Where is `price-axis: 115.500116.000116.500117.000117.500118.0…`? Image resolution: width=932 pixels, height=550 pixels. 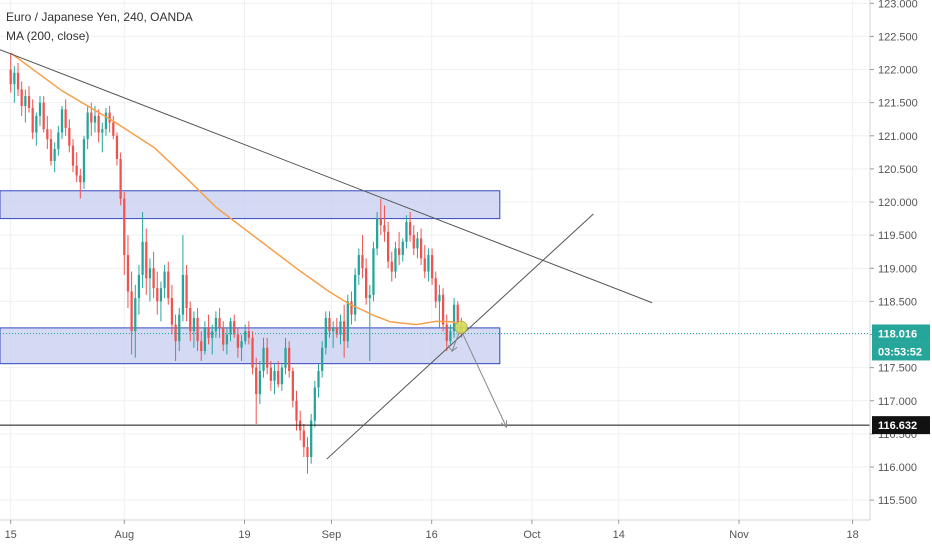 price-axis: 115.500116.000116.500117.000117.500118.0… is located at coordinates (900, 275).